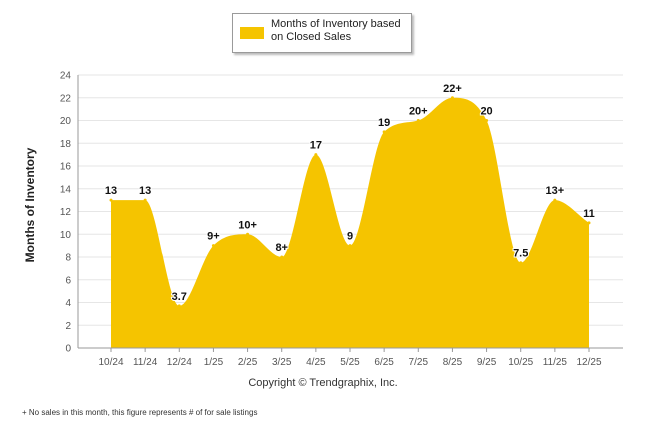  I want to click on y-tick-label: 8, so click(68, 258).